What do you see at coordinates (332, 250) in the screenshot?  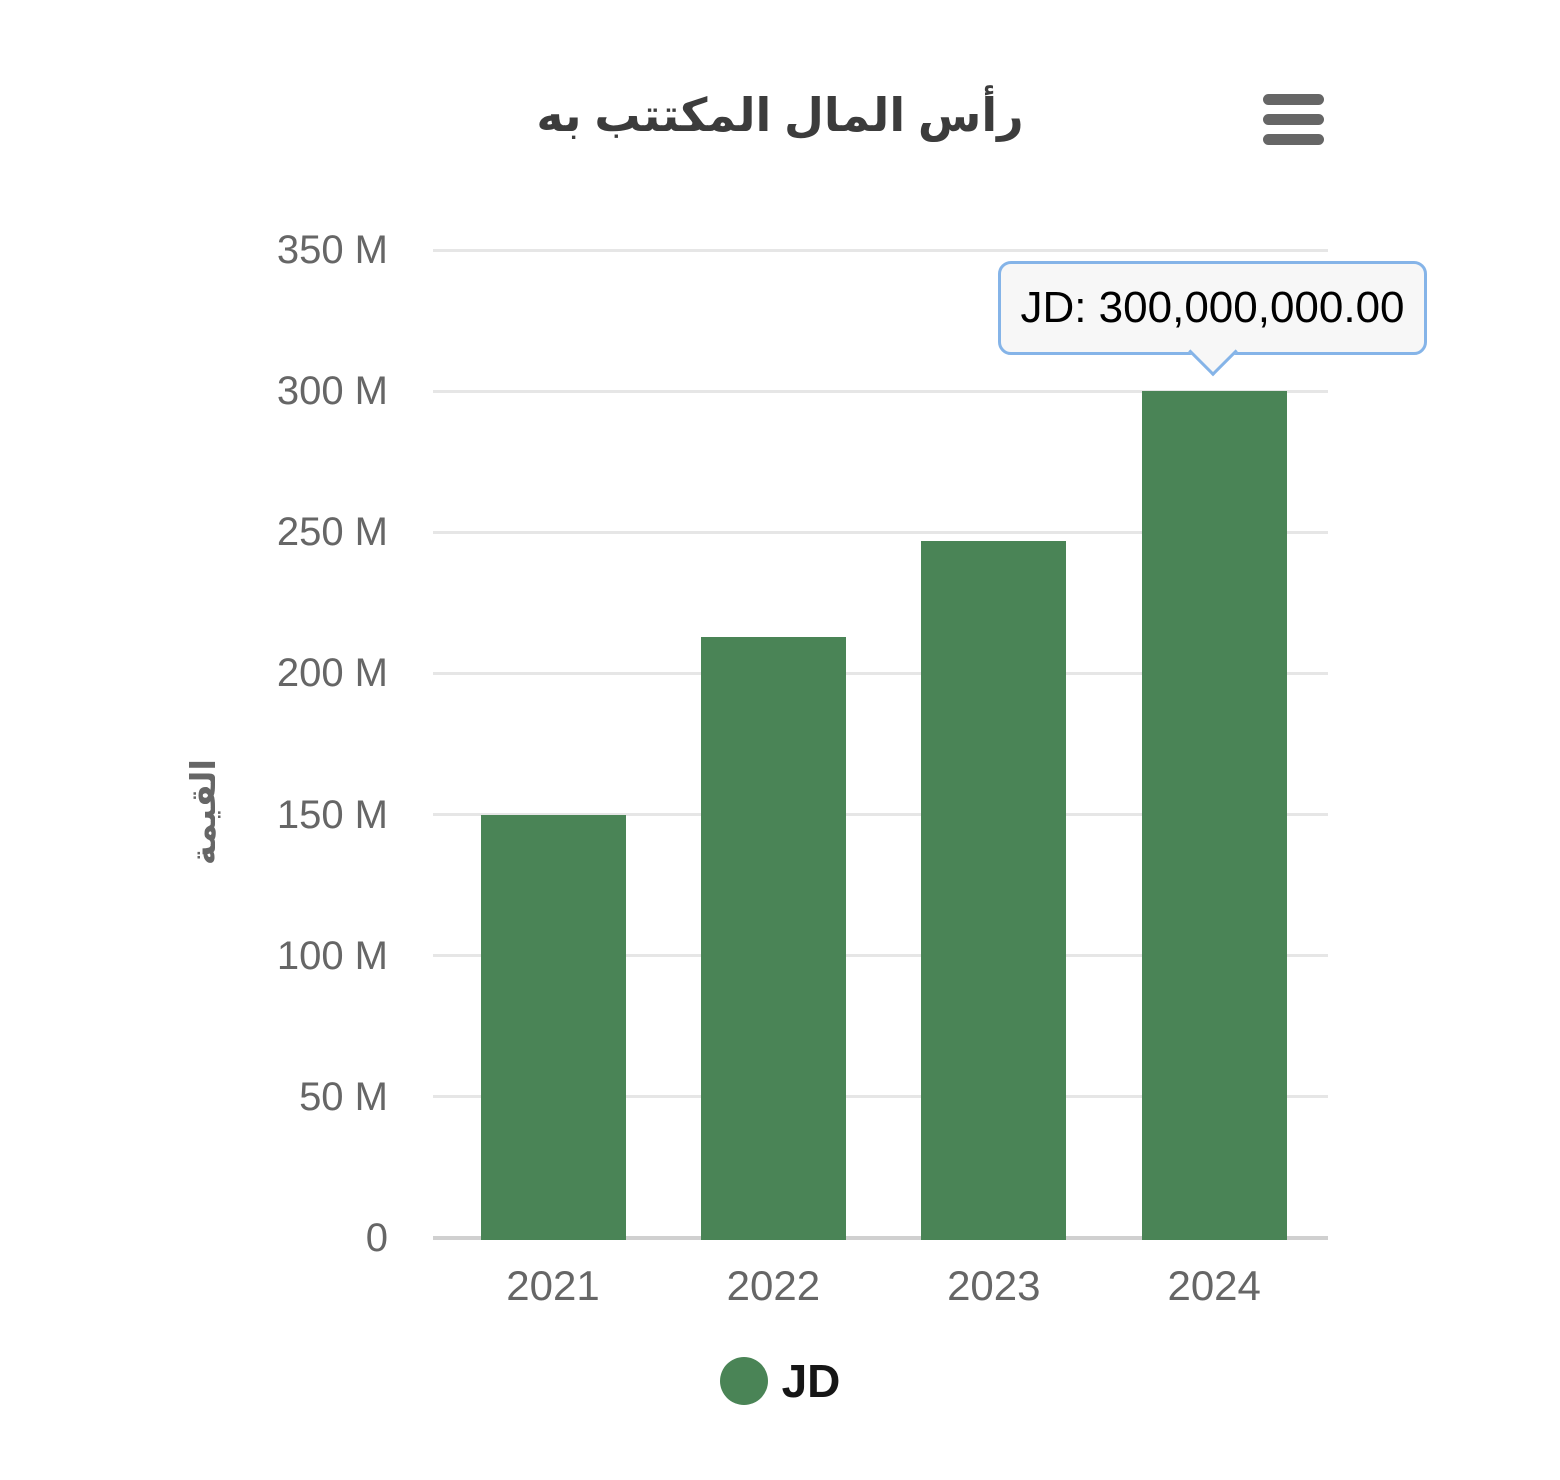 I see `y-axis-tick-label: 350 M` at bounding box center [332, 250].